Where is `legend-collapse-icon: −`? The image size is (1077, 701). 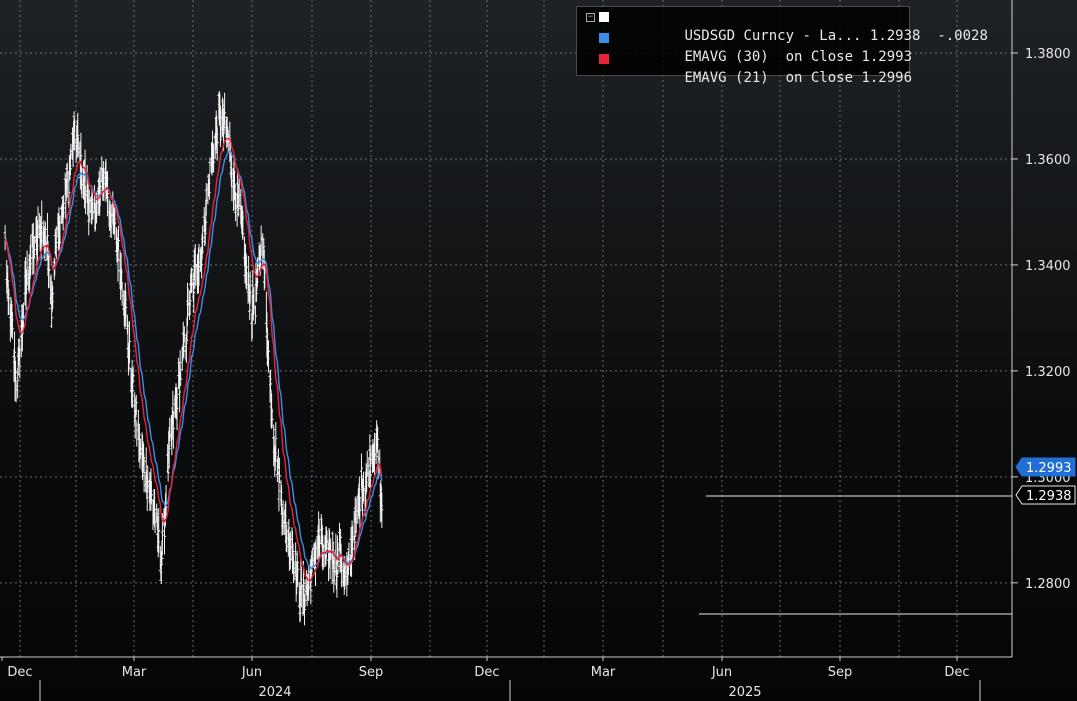
legend-collapse-icon: − is located at coordinates (590, 17).